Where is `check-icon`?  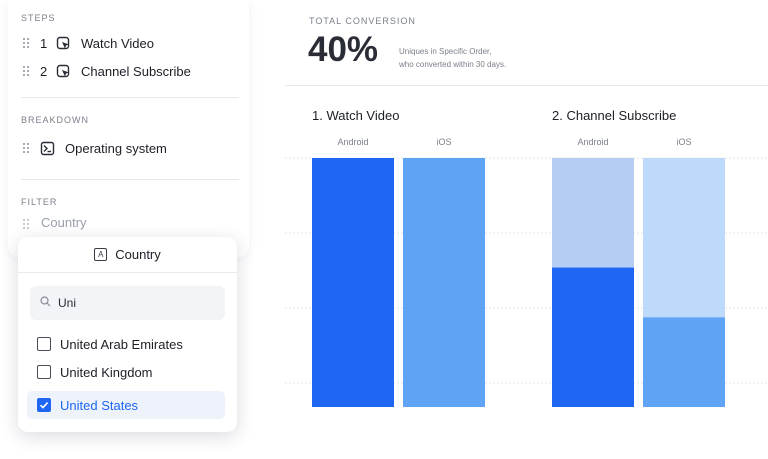
check-icon is located at coordinates (44, 405).